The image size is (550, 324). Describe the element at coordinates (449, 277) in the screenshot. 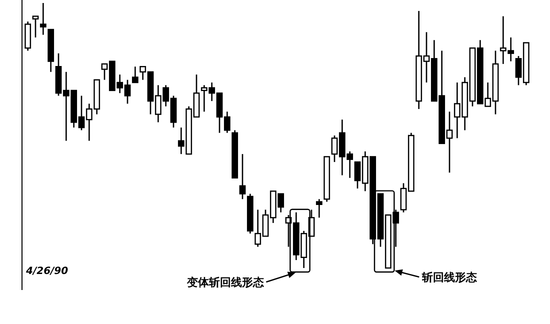

I see `text: 斩回线形态` at that location.